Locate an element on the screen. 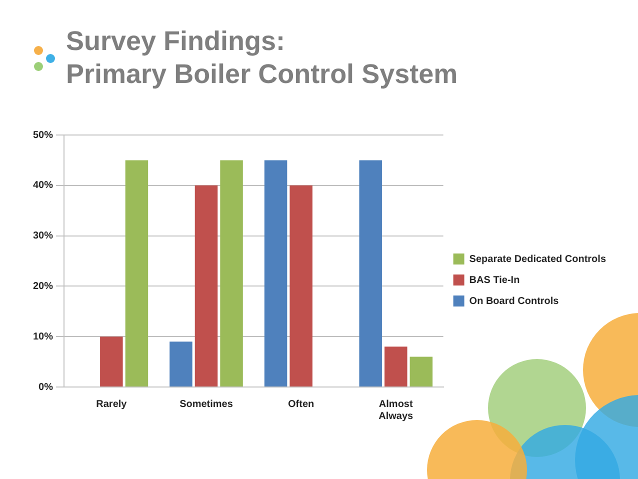 This screenshot has height=479, width=638. x-tick-label: Sometimes is located at coordinates (207, 404).